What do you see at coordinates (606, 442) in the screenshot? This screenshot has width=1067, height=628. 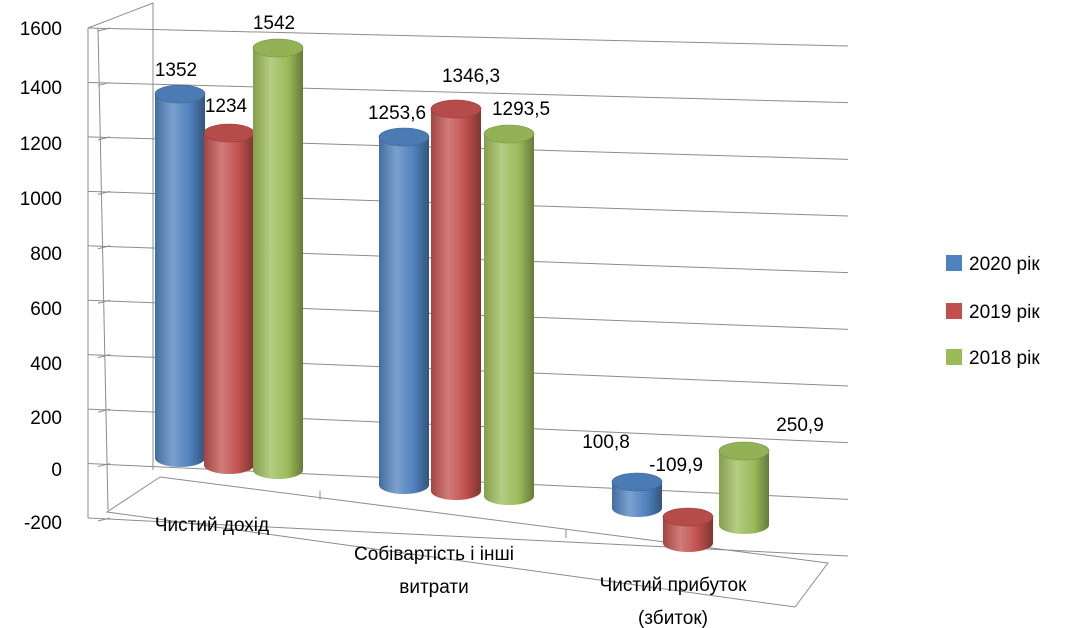 I see `data-label: 100,8` at bounding box center [606, 442].